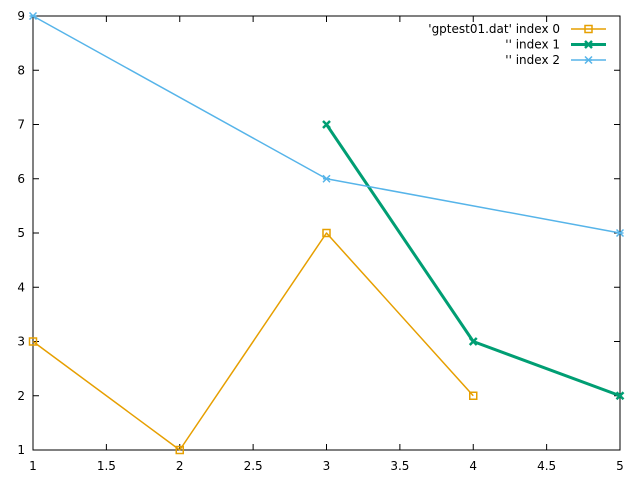 The height and width of the screenshot is (480, 640). Describe the element at coordinates (546, 466) in the screenshot. I see `x-tick-label: 4.5` at that location.